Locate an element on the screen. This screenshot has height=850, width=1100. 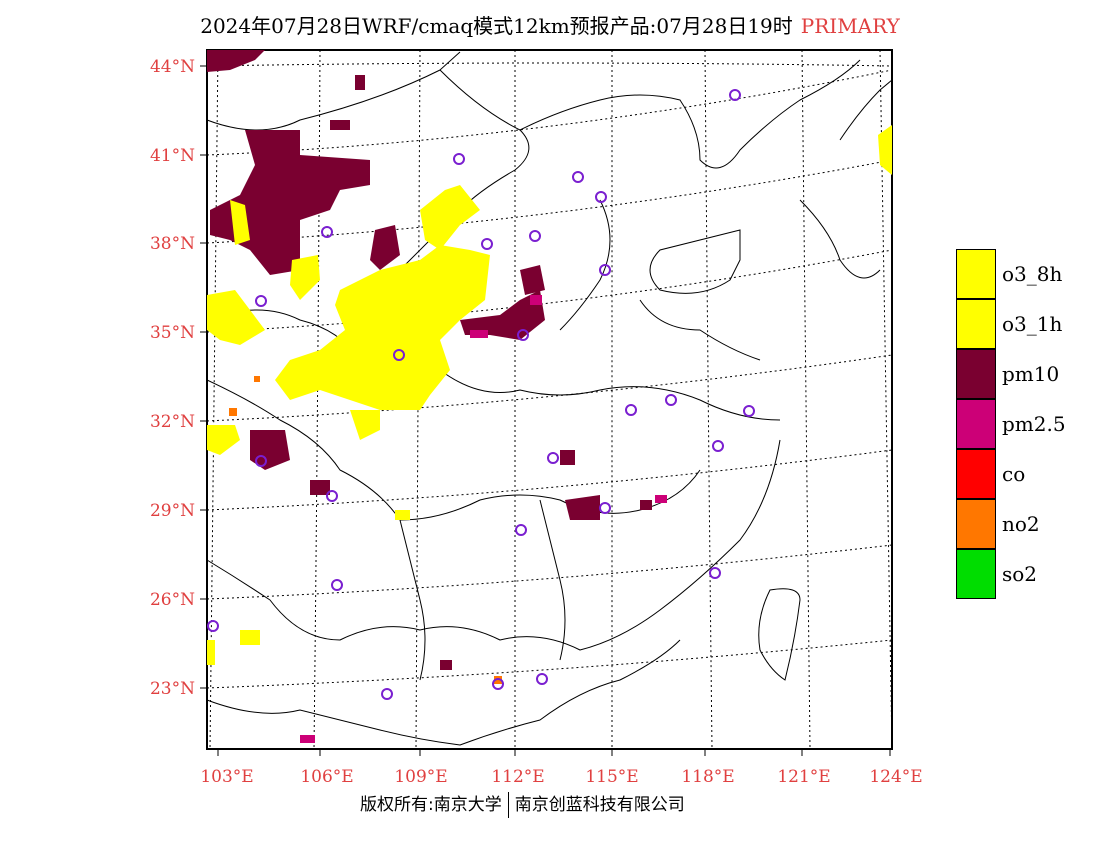
legend-item-co: co is located at coordinates (1011, 474).